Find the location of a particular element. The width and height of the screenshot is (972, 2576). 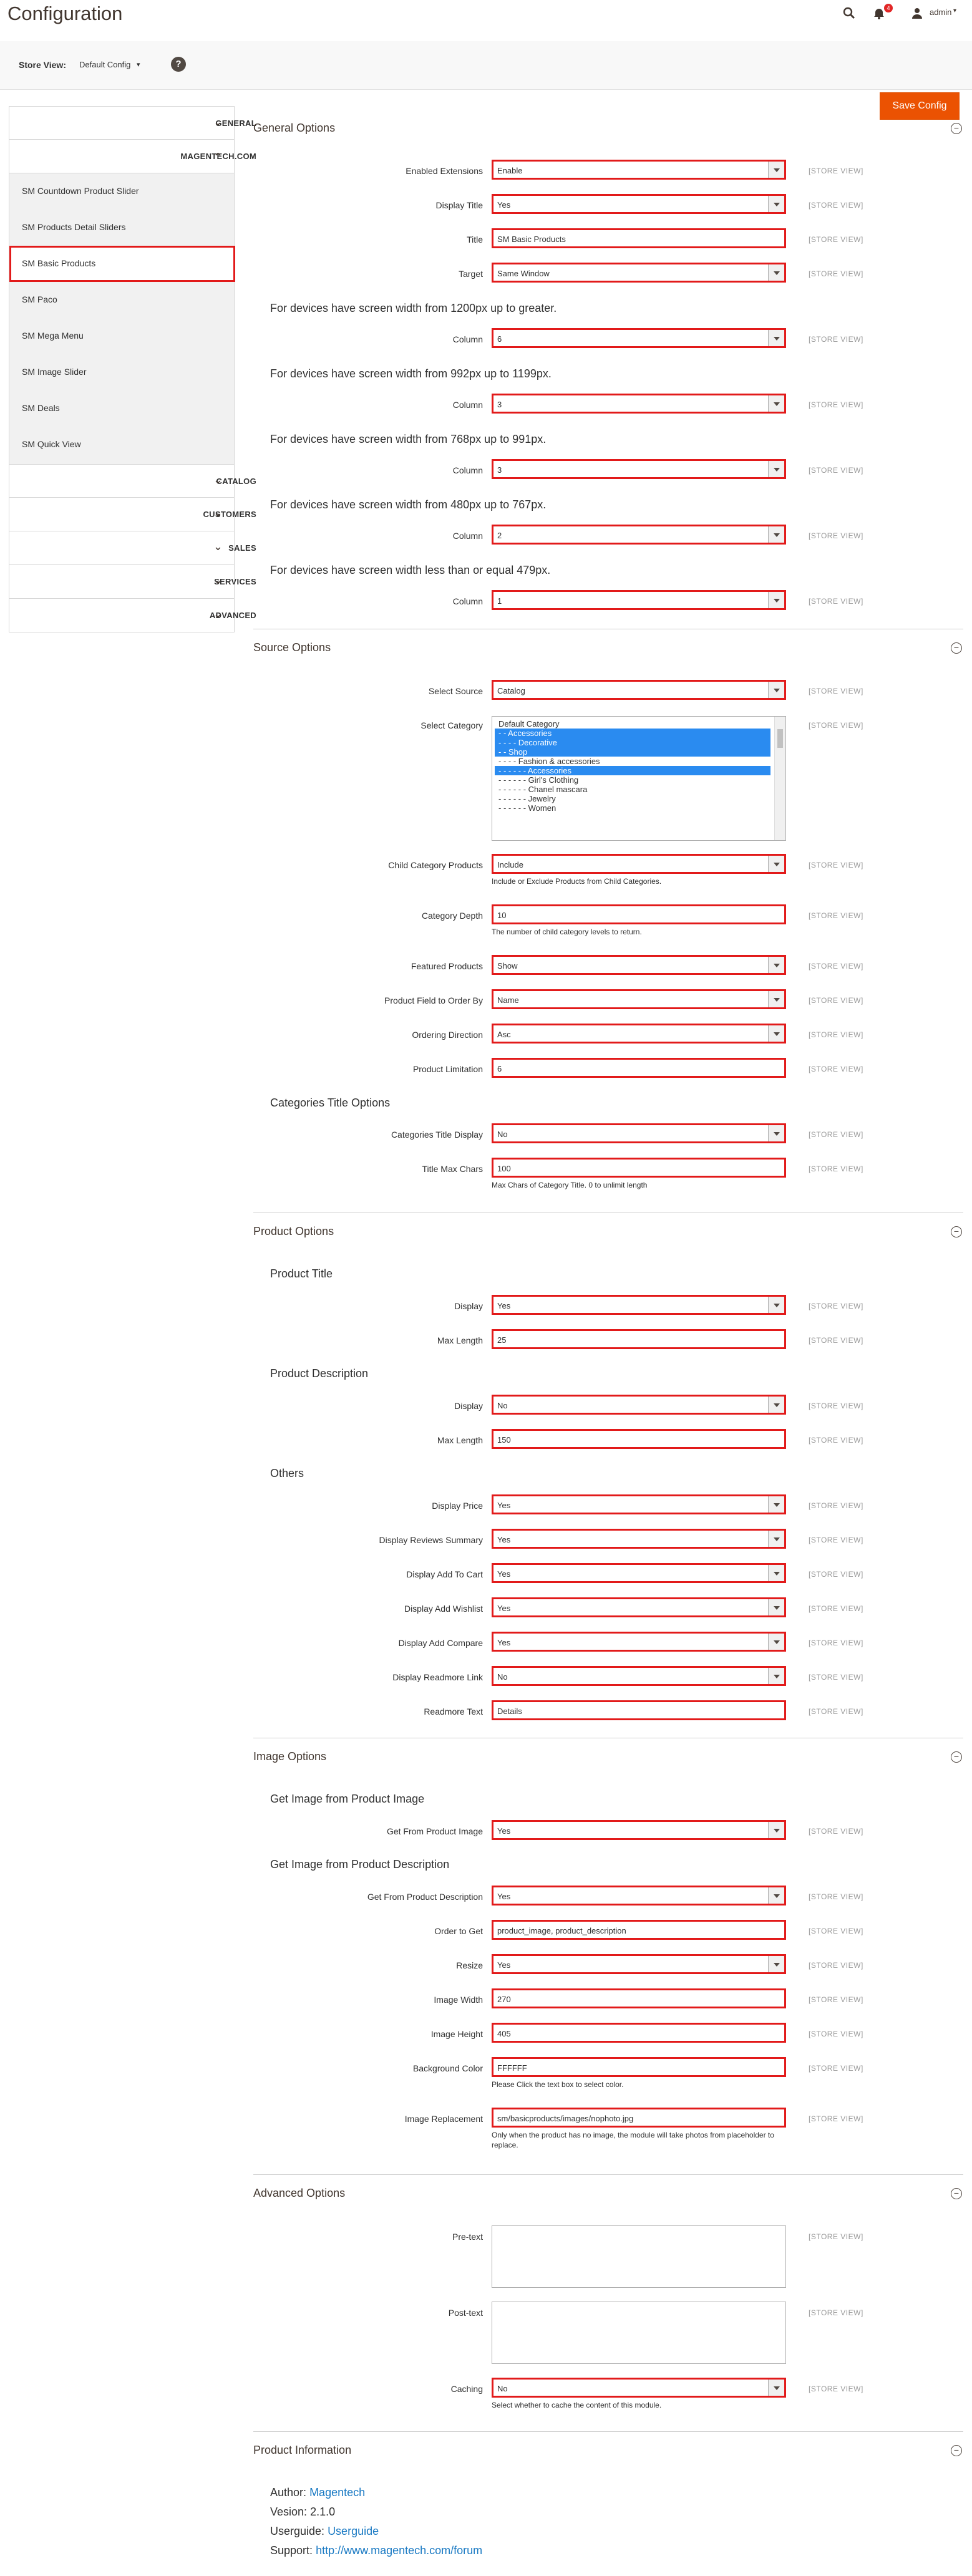

search-icon is located at coordinates (849, 13).